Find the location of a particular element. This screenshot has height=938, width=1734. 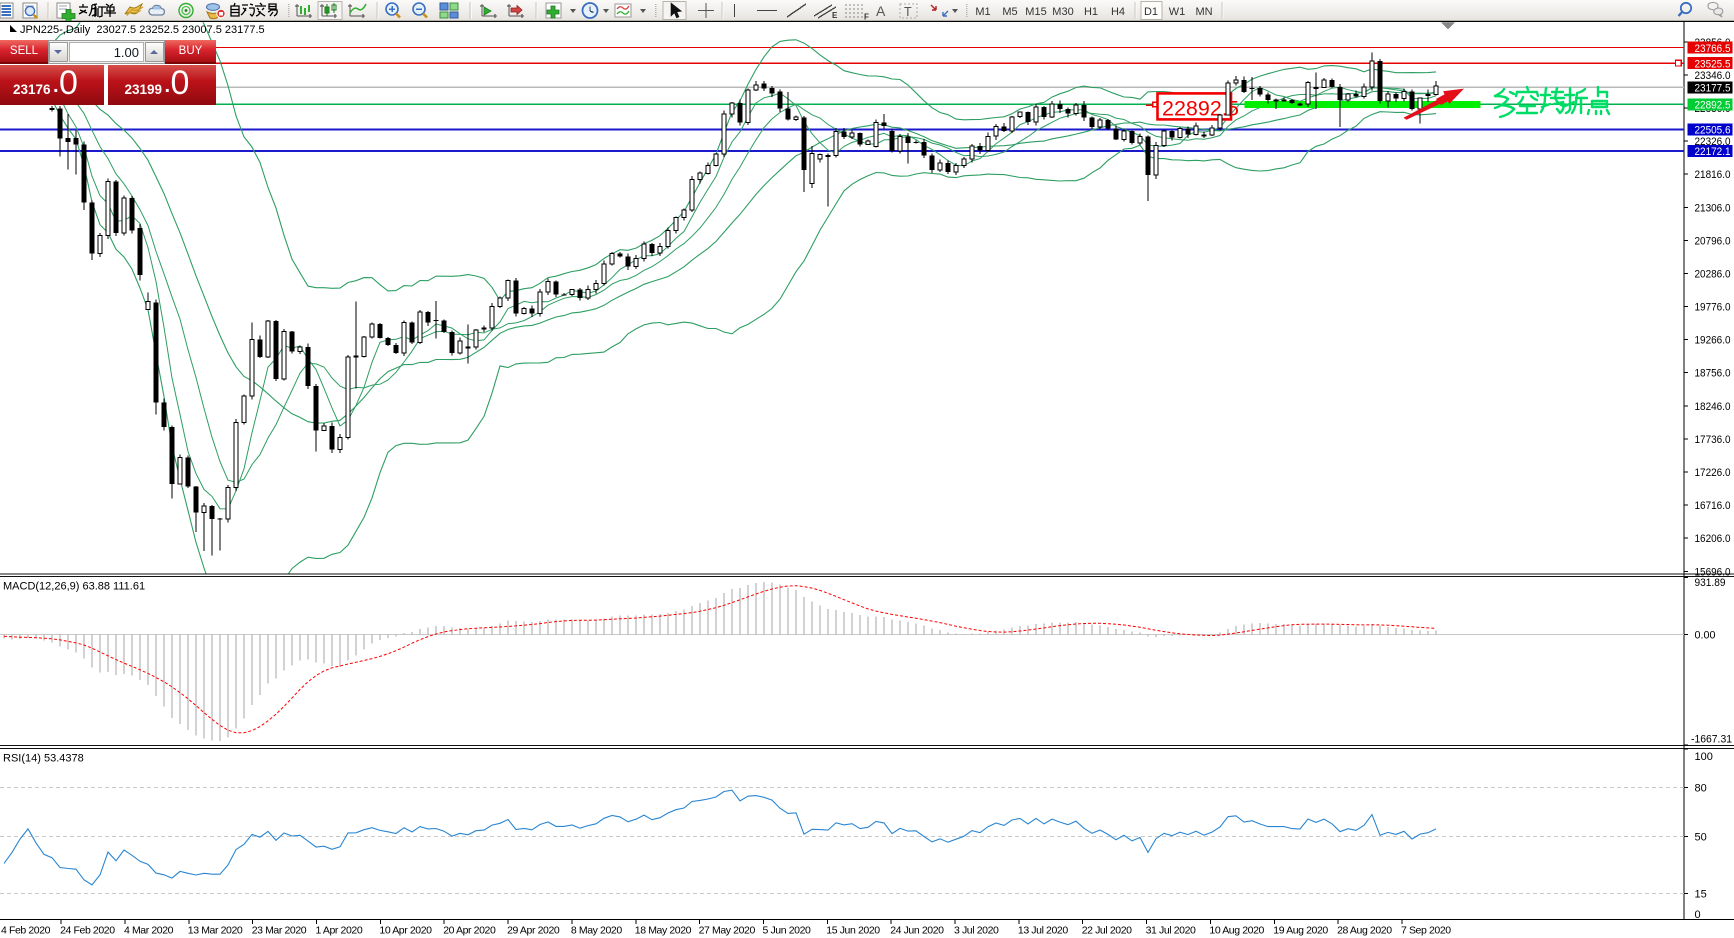

svg-text: 21816.0 is located at coordinates (1713, 175).